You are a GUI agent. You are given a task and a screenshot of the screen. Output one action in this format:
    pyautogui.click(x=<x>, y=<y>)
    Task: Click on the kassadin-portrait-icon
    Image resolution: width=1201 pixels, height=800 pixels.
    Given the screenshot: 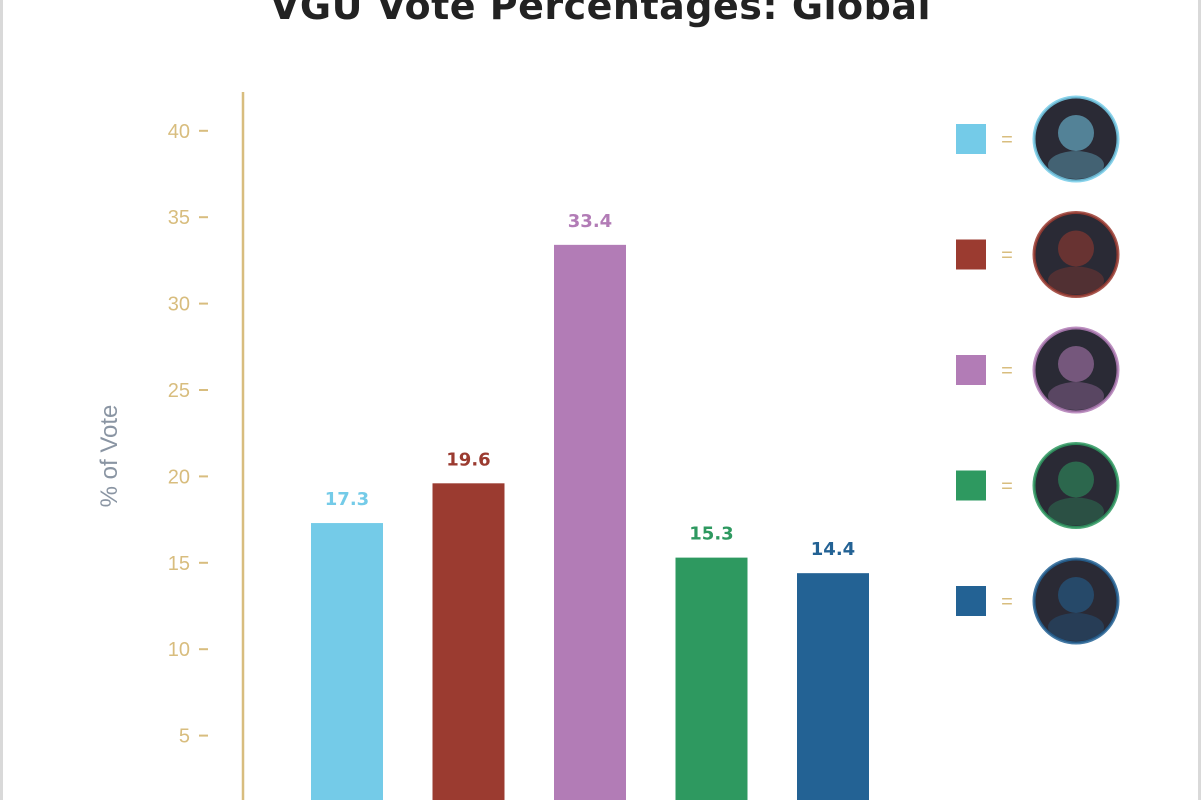 What is the action you would take?
    pyautogui.click(x=1076, y=601)
    